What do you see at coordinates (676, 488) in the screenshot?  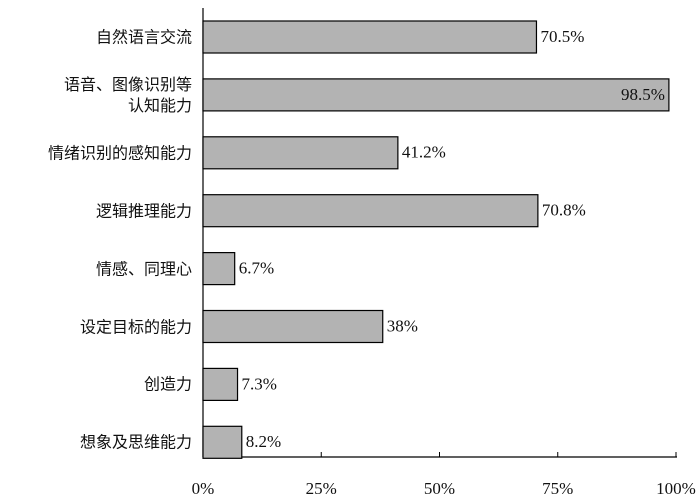 I see `x-tick-label: 100%` at bounding box center [676, 488].